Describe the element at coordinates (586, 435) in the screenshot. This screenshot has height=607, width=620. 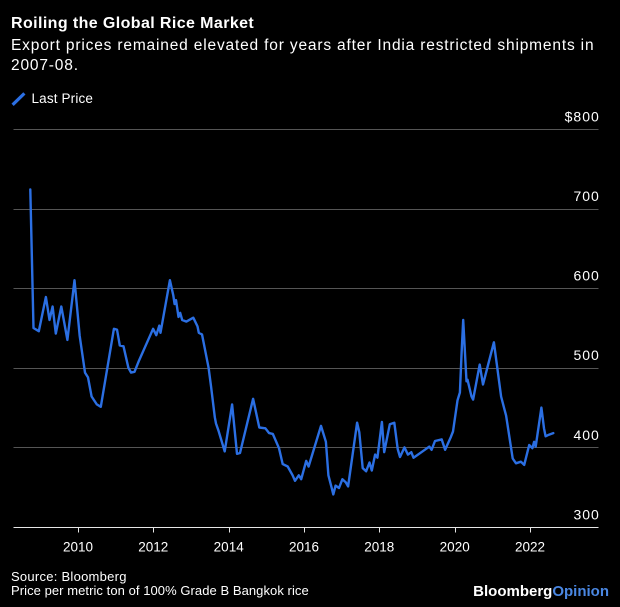
I see `svg-text: 400` at that location.